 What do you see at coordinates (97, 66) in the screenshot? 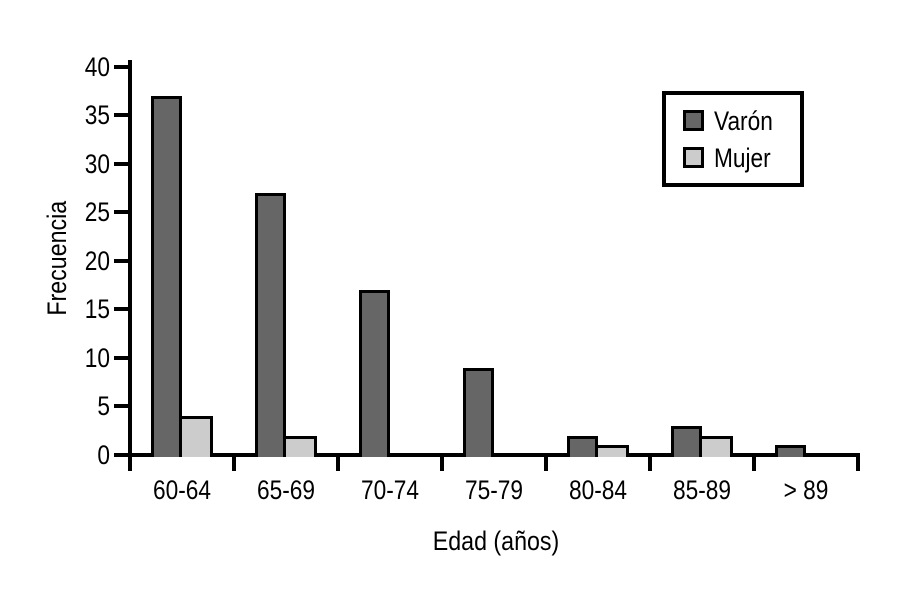
I see `y-tick-label: 40` at bounding box center [97, 66].